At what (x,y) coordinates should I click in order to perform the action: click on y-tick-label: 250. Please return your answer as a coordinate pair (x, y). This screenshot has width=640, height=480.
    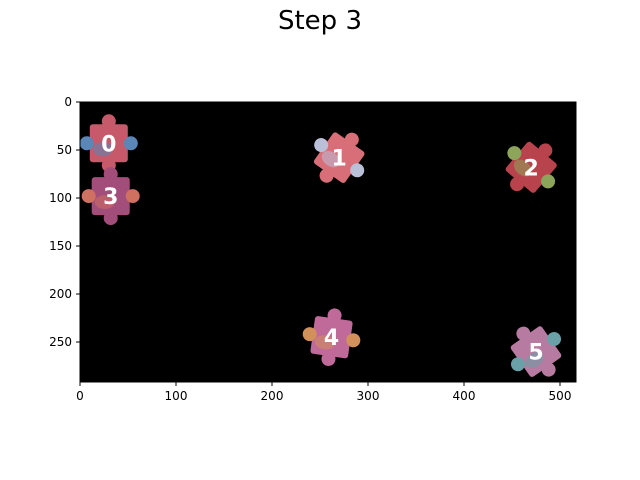
    Looking at the image, I should click on (60, 342).